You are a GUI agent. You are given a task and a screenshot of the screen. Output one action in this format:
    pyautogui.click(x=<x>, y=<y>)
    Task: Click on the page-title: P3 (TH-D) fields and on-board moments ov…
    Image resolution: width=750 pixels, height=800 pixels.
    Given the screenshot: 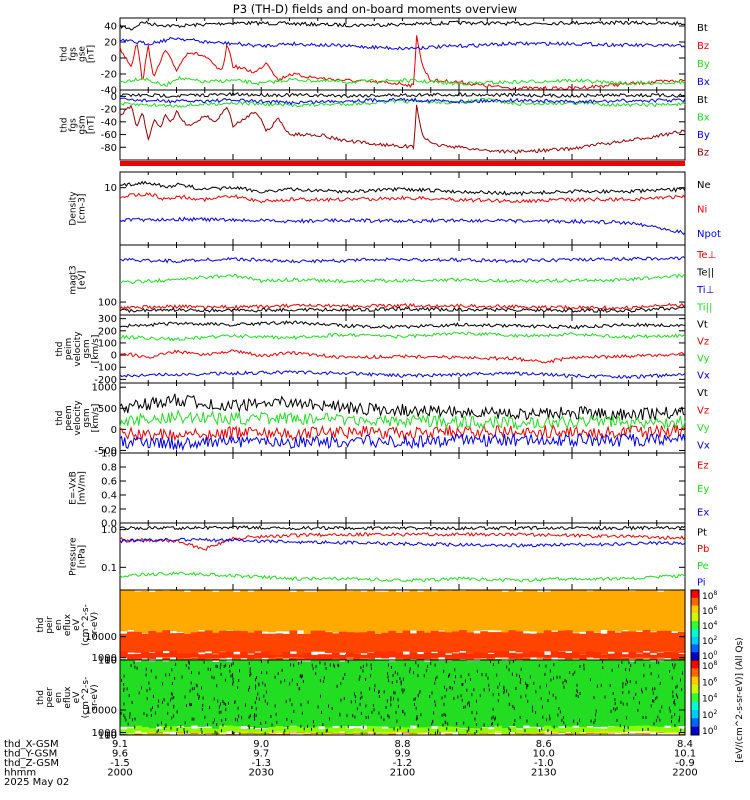 What is the action you would take?
    pyautogui.click(x=375, y=9)
    